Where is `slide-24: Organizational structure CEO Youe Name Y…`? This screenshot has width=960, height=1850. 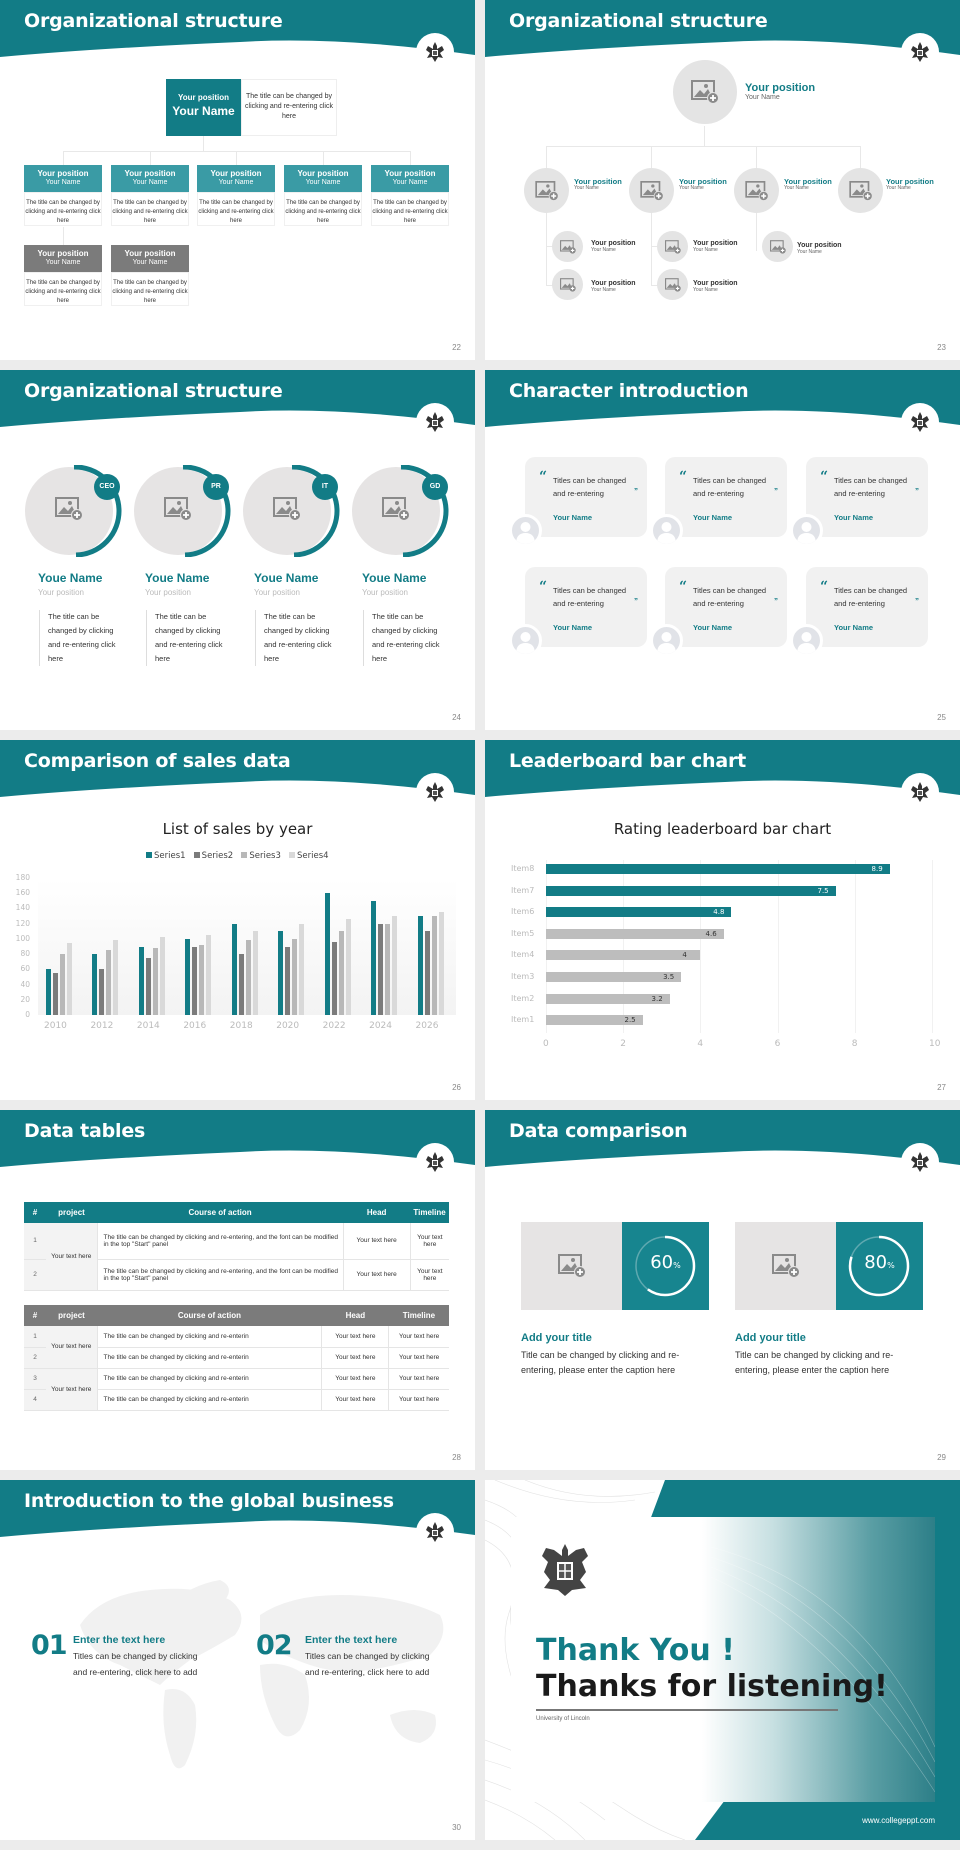
slide-24: Organizational structure CEO Youe Name Y… is located at coordinates (237, 550).